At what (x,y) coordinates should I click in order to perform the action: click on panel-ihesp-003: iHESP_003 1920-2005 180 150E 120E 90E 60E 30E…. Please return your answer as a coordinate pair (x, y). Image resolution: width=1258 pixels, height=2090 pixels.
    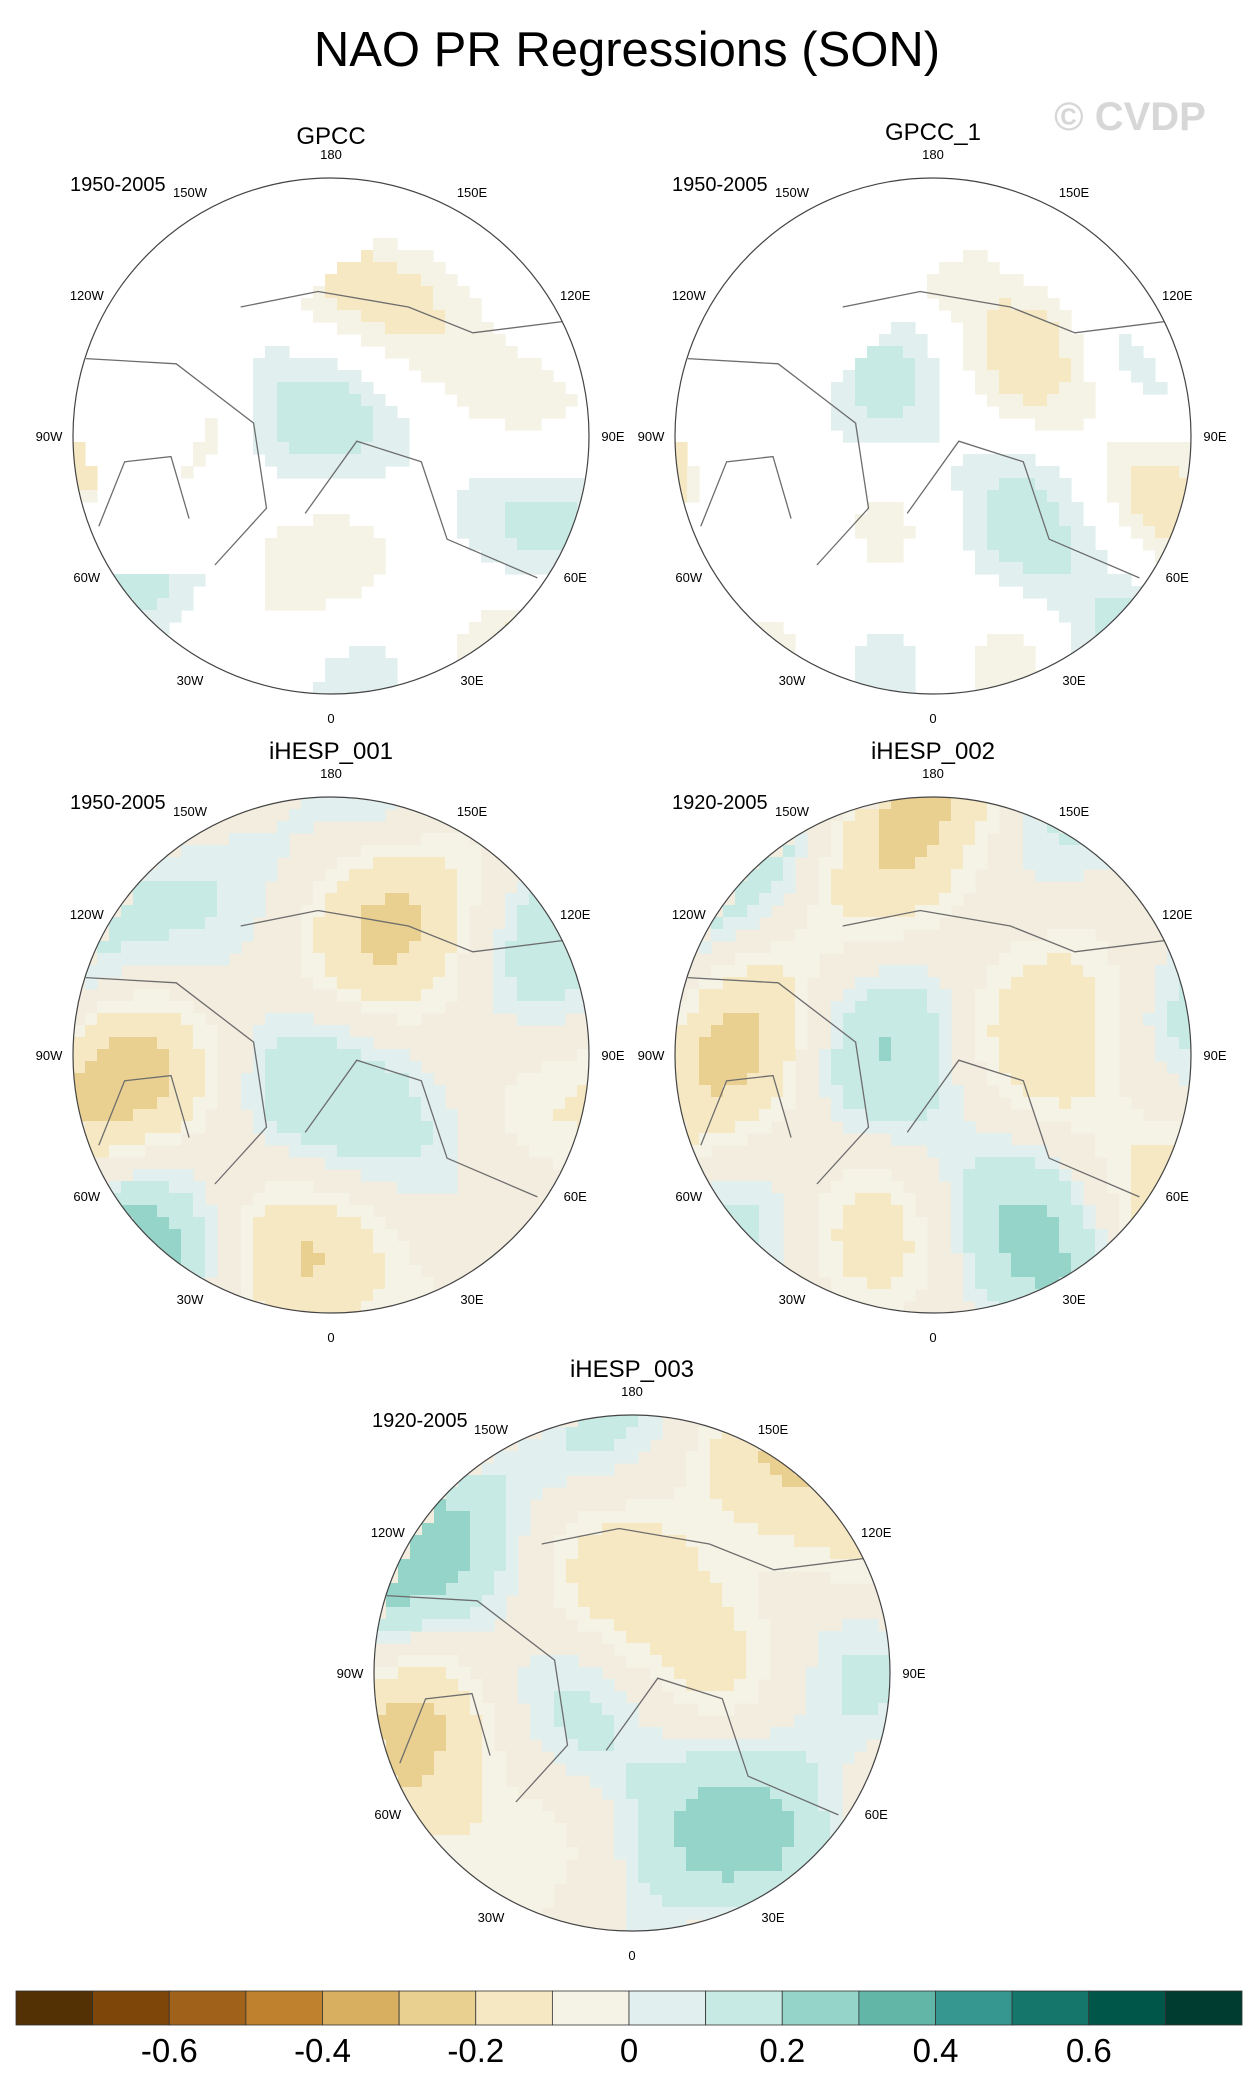
    Looking at the image, I should click on (631, 1659).